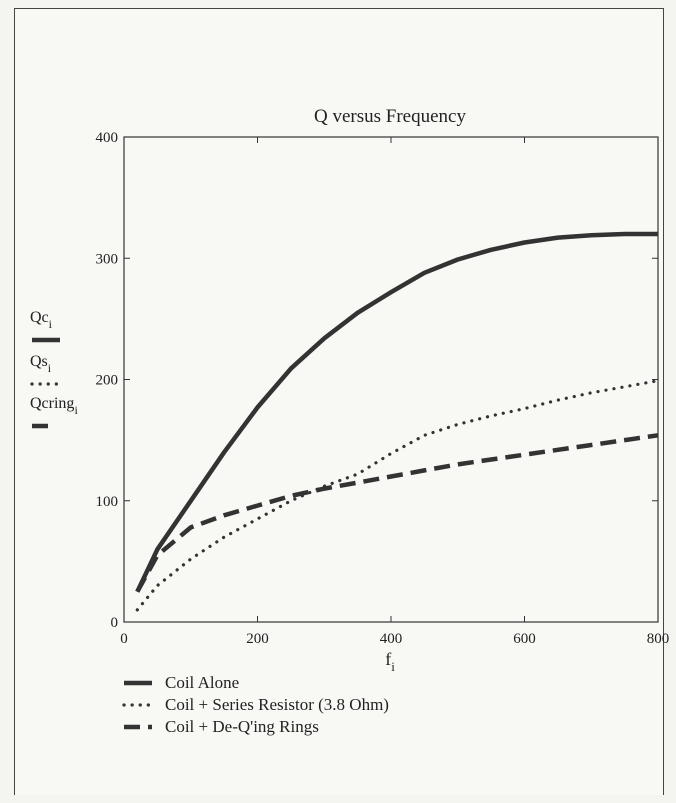 This screenshot has width=676, height=803. What do you see at coordinates (524, 639) in the screenshot?
I see `x-tick-label: 600` at bounding box center [524, 639].